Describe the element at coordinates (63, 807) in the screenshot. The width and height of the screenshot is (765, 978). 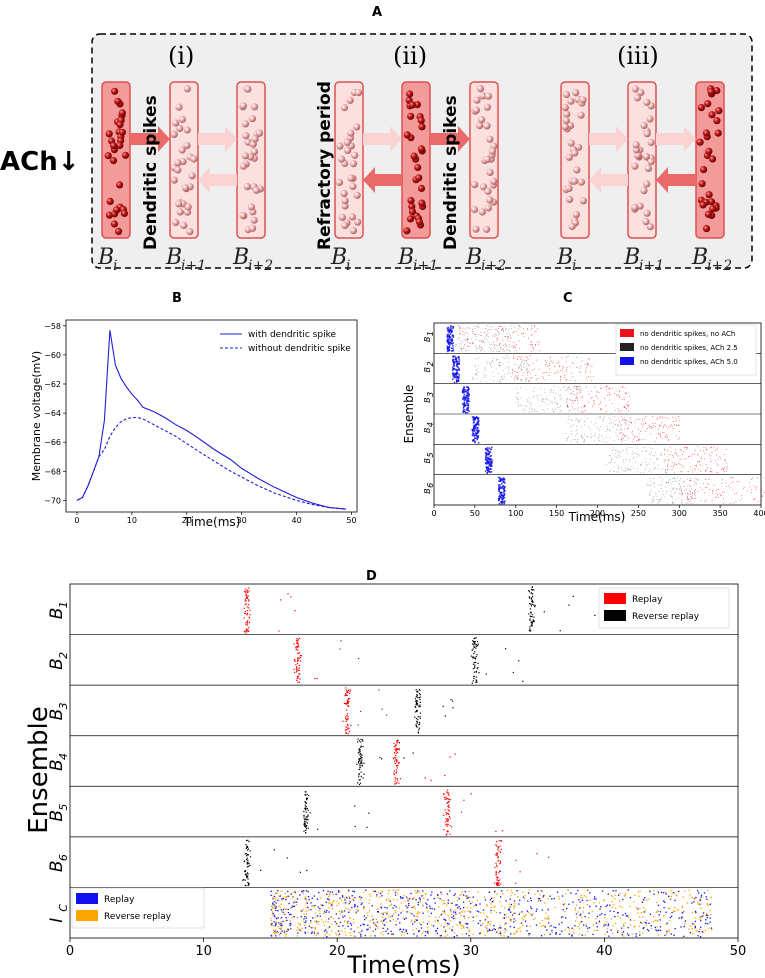
I see `row-label-subscript: 5` at that location.